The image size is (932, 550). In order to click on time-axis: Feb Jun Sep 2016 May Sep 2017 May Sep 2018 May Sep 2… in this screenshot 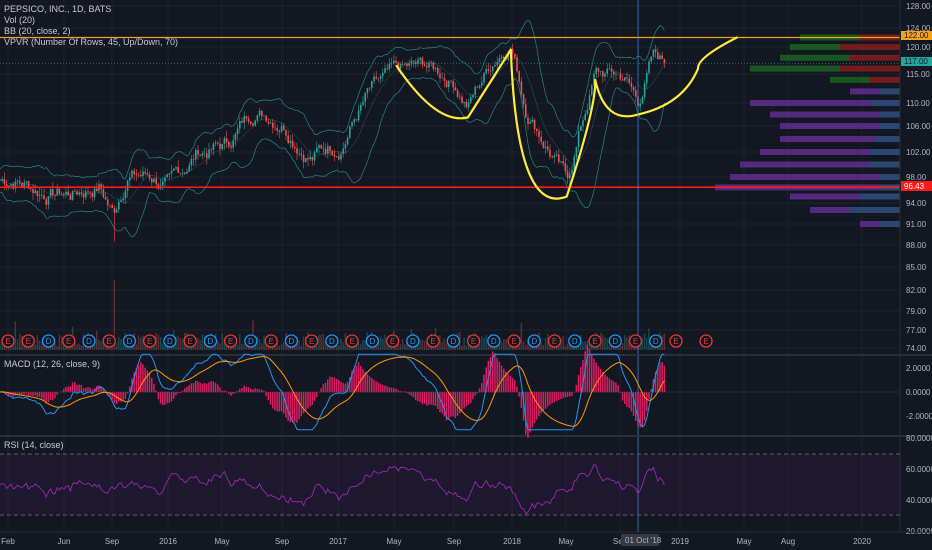, I will do `click(436, 541)`.